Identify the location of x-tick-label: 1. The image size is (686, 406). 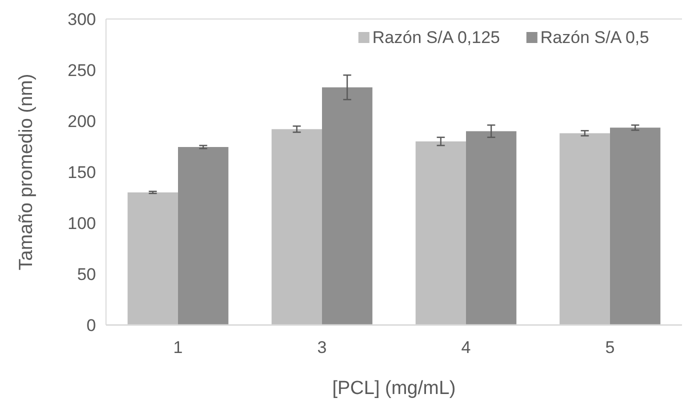
(178, 347).